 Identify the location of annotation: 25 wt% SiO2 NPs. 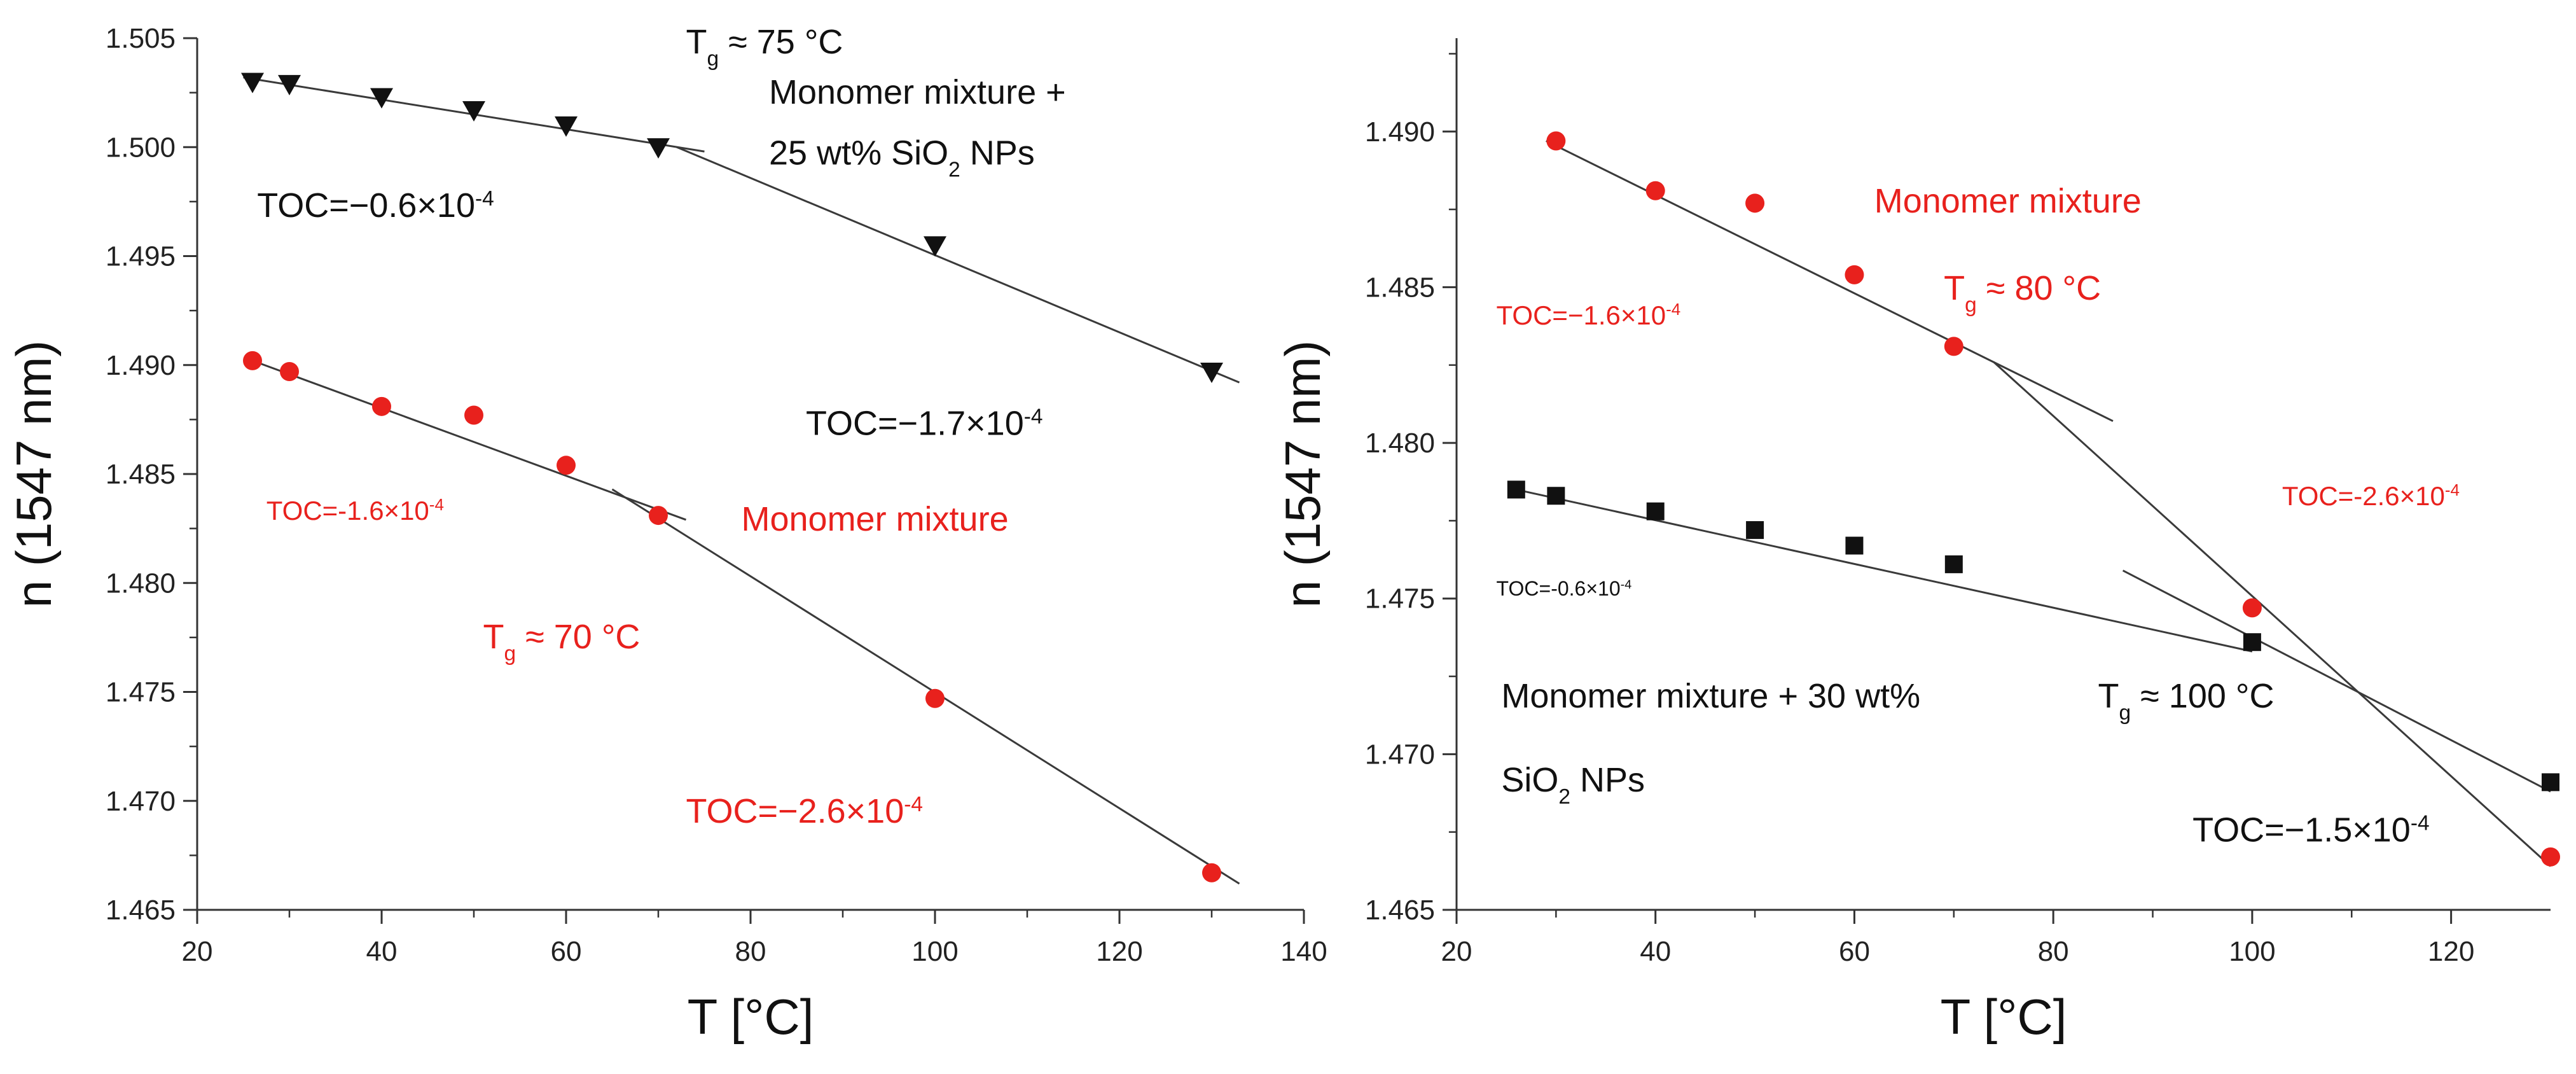
(902, 158).